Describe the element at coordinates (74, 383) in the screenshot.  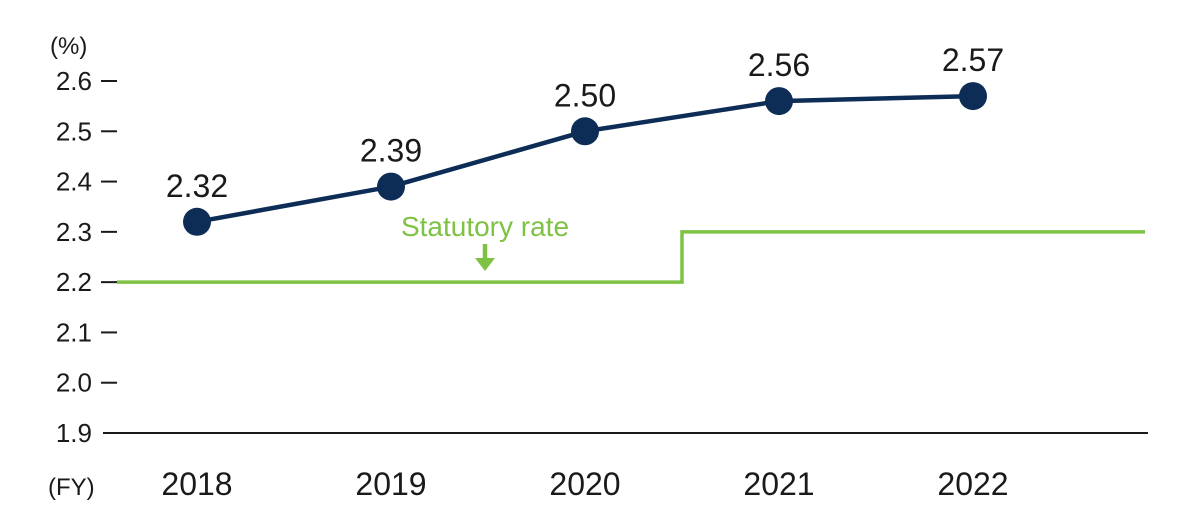
I see `y-tick-label: 2.0` at that location.